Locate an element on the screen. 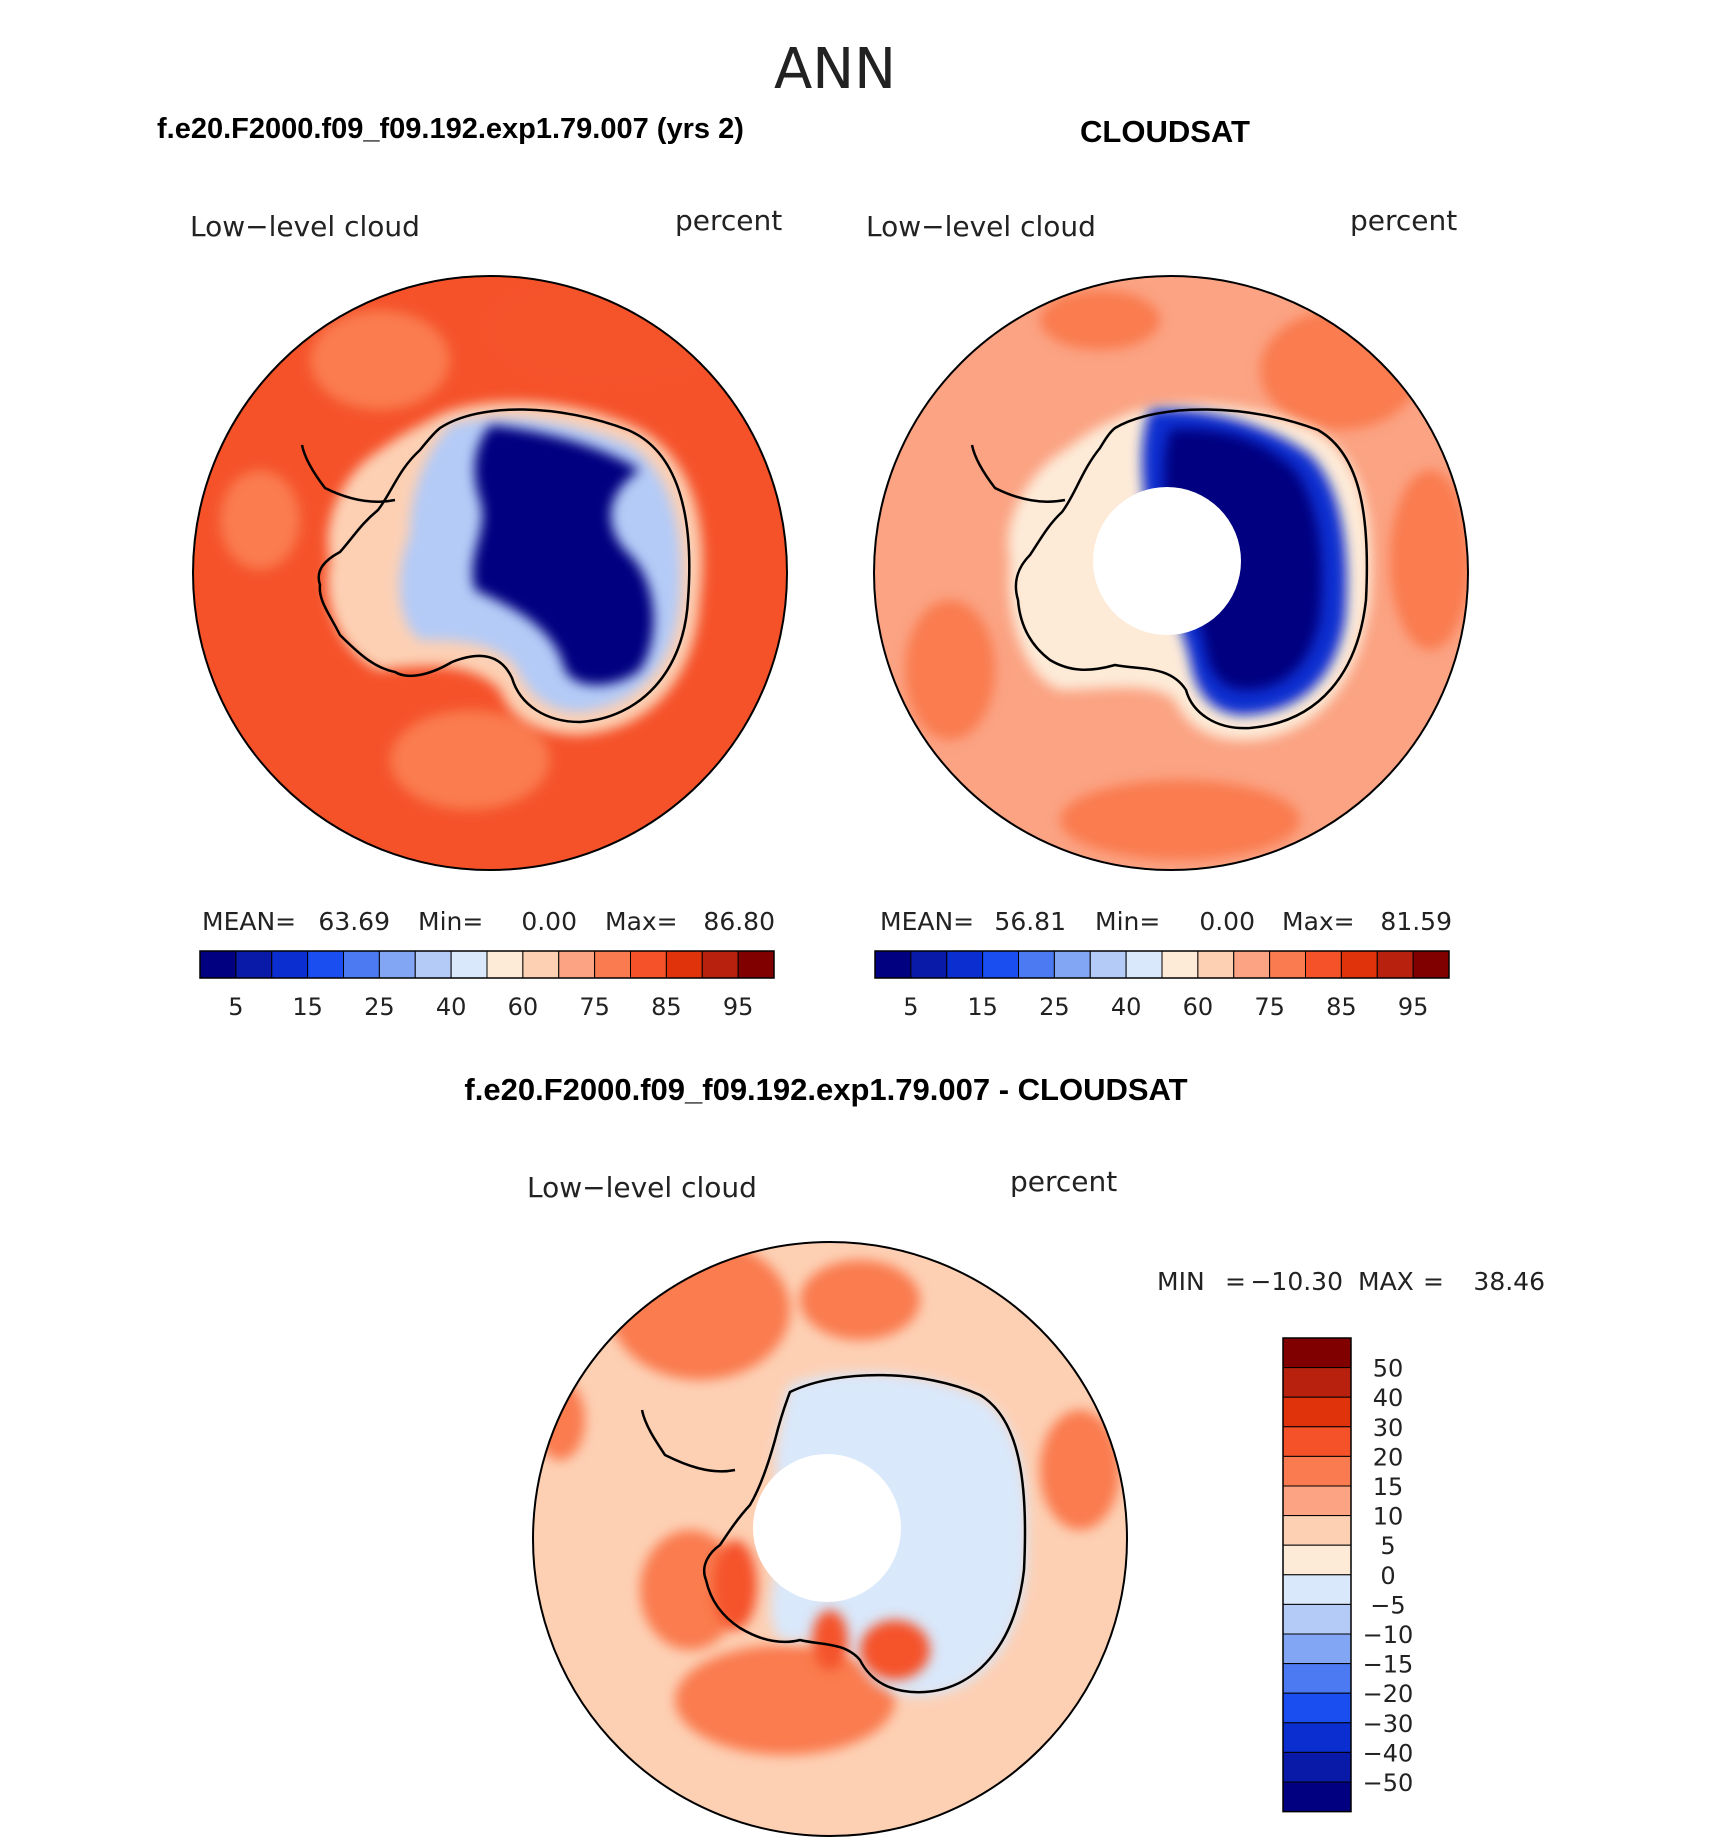 This screenshot has width=1710, height=1839. colorbar-tick-label: −50 is located at coordinates (1388, 1783).